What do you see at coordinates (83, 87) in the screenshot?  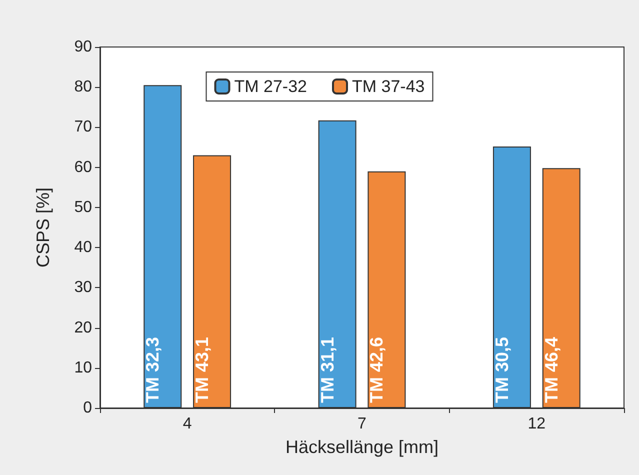 I see `y-tick-label: 80` at bounding box center [83, 87].